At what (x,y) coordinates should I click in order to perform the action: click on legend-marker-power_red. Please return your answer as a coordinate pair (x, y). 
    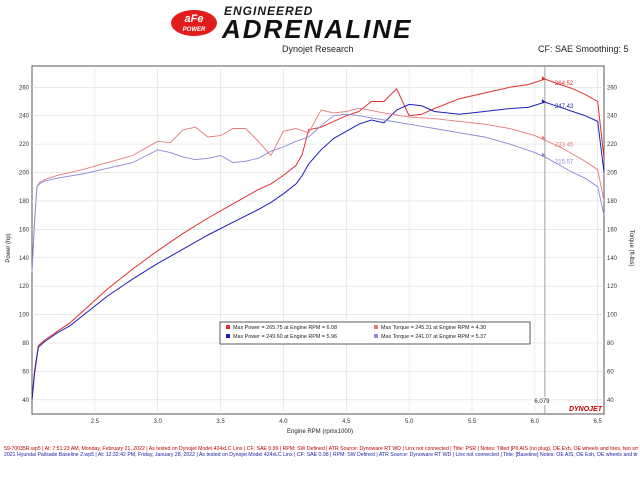
    Looking at the image, I should click on (228, 327).